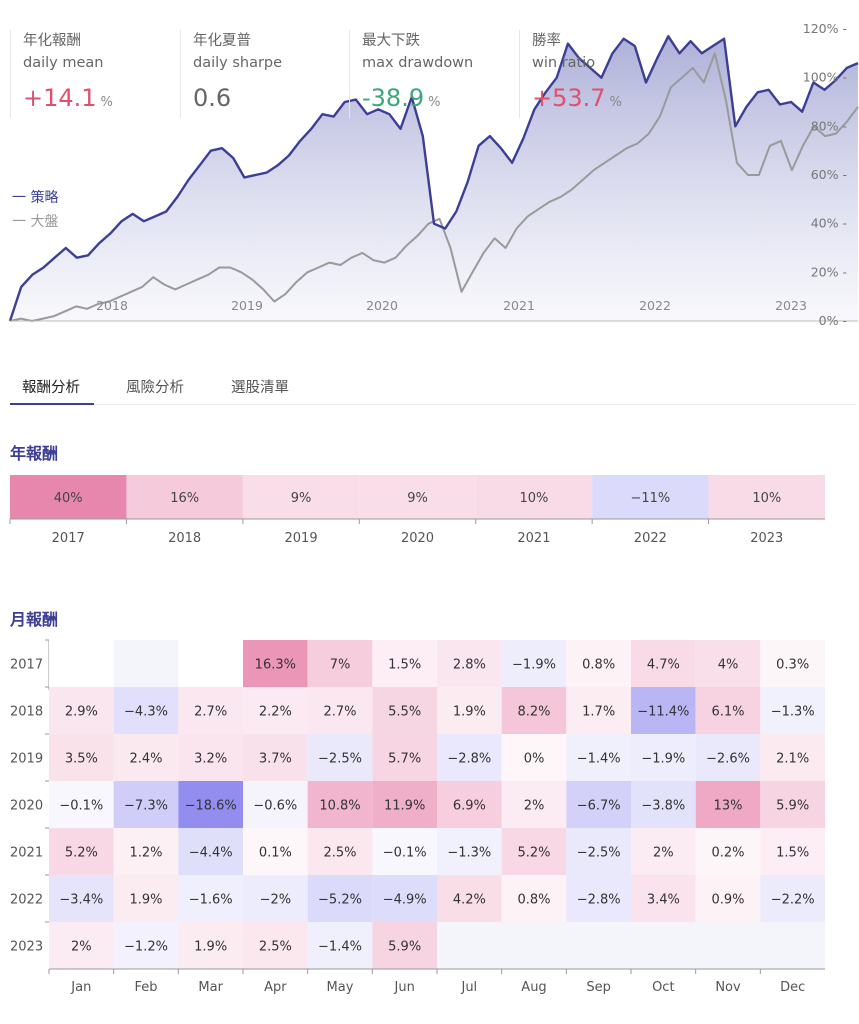  I want to click on monthly-cell-label: −1.4%, so click(599, 759).